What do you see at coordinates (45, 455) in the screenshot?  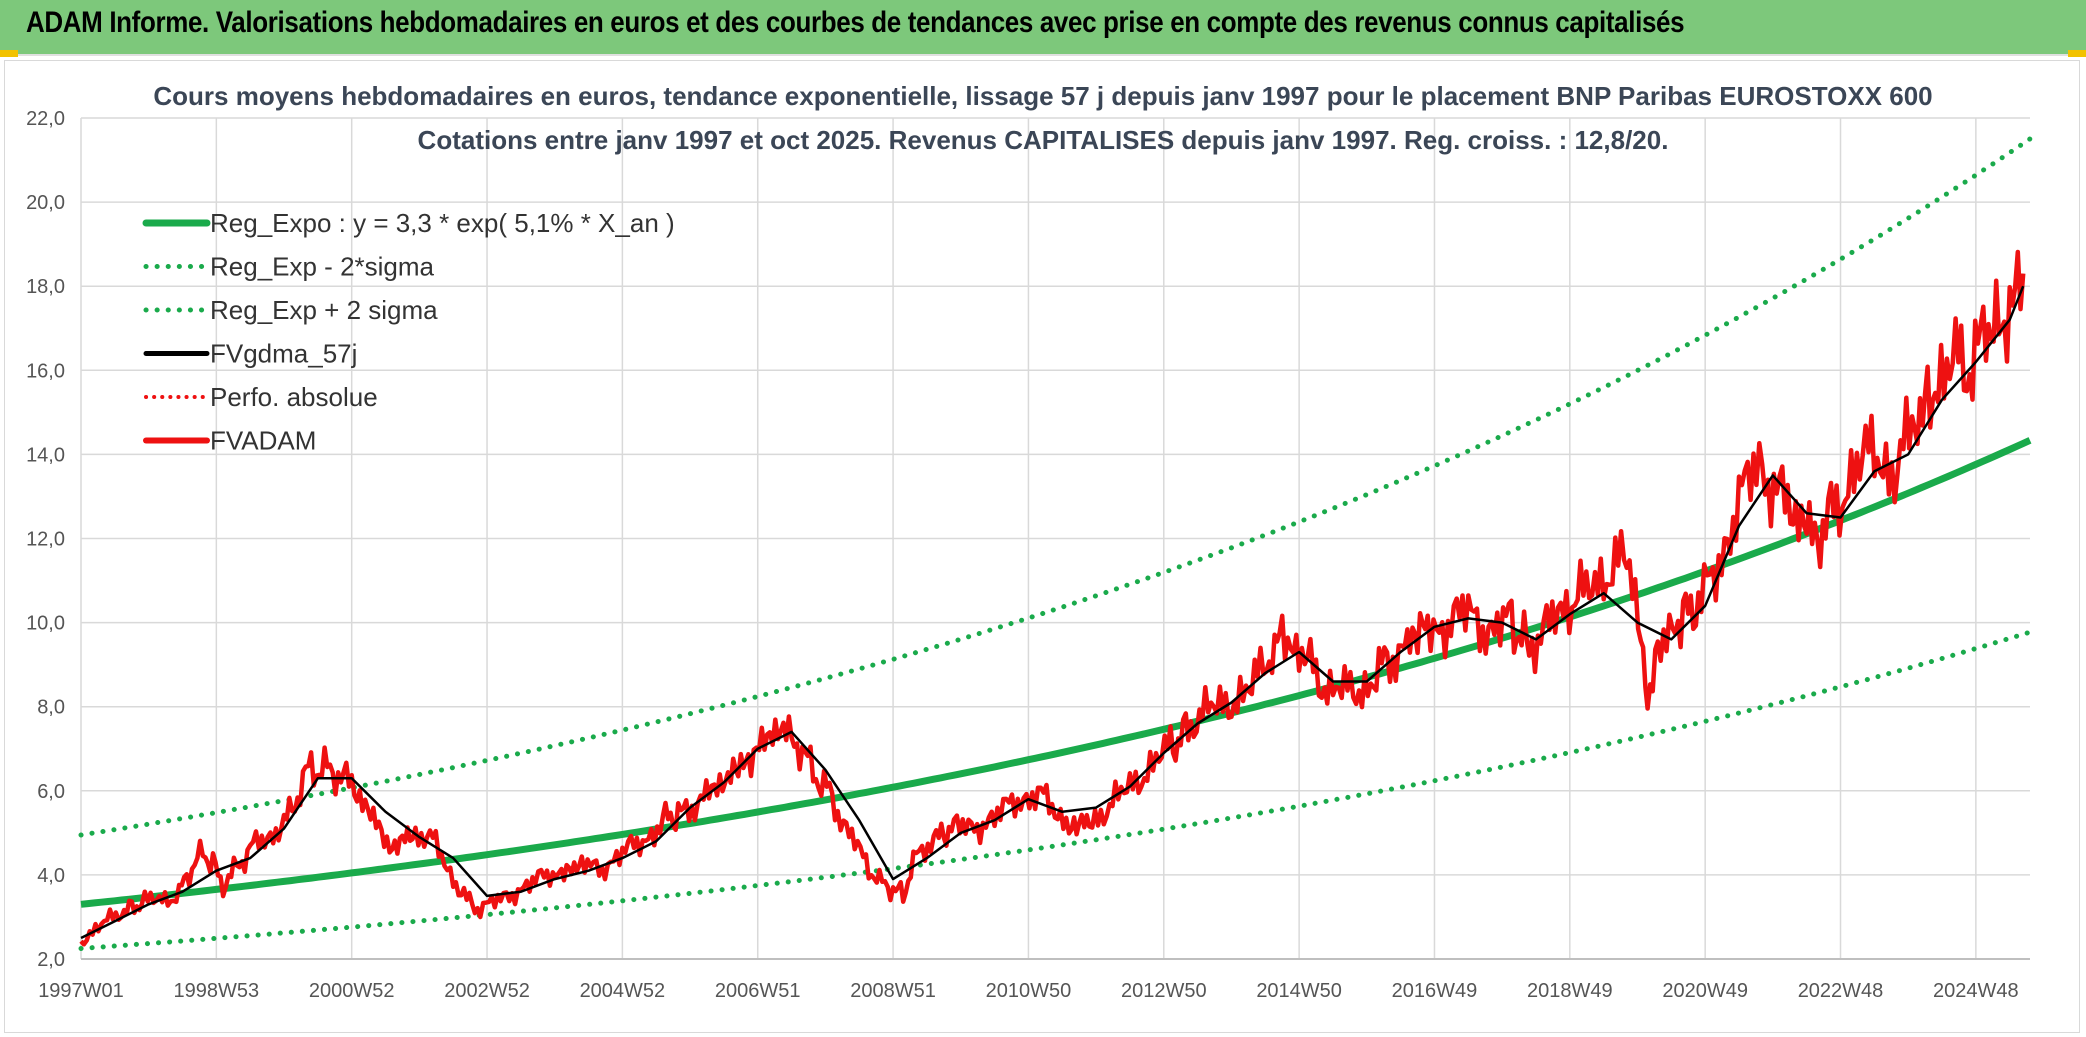 I see `y-tick-label: 14,0` at bounding box center [45, 455].